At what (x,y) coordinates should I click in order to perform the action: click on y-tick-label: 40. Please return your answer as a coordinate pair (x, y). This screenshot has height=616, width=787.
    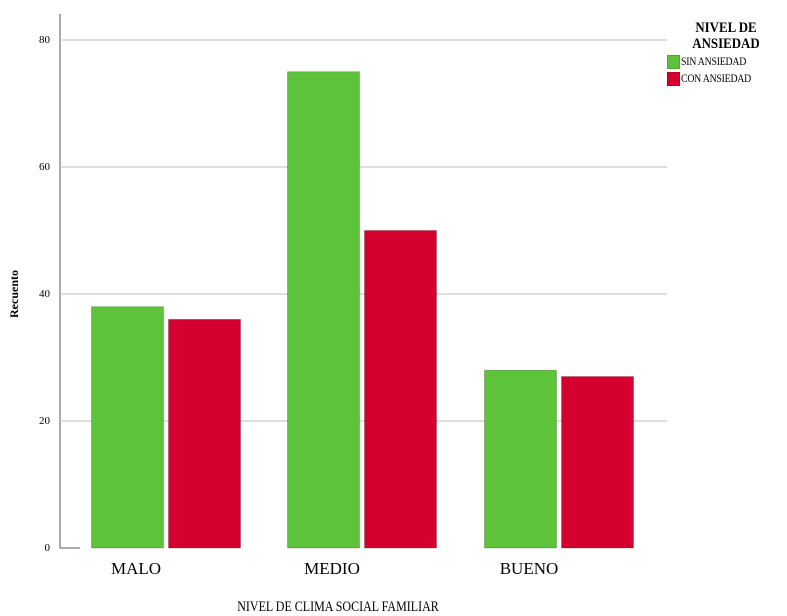
    Looking at the image, I should click on (45, 294).